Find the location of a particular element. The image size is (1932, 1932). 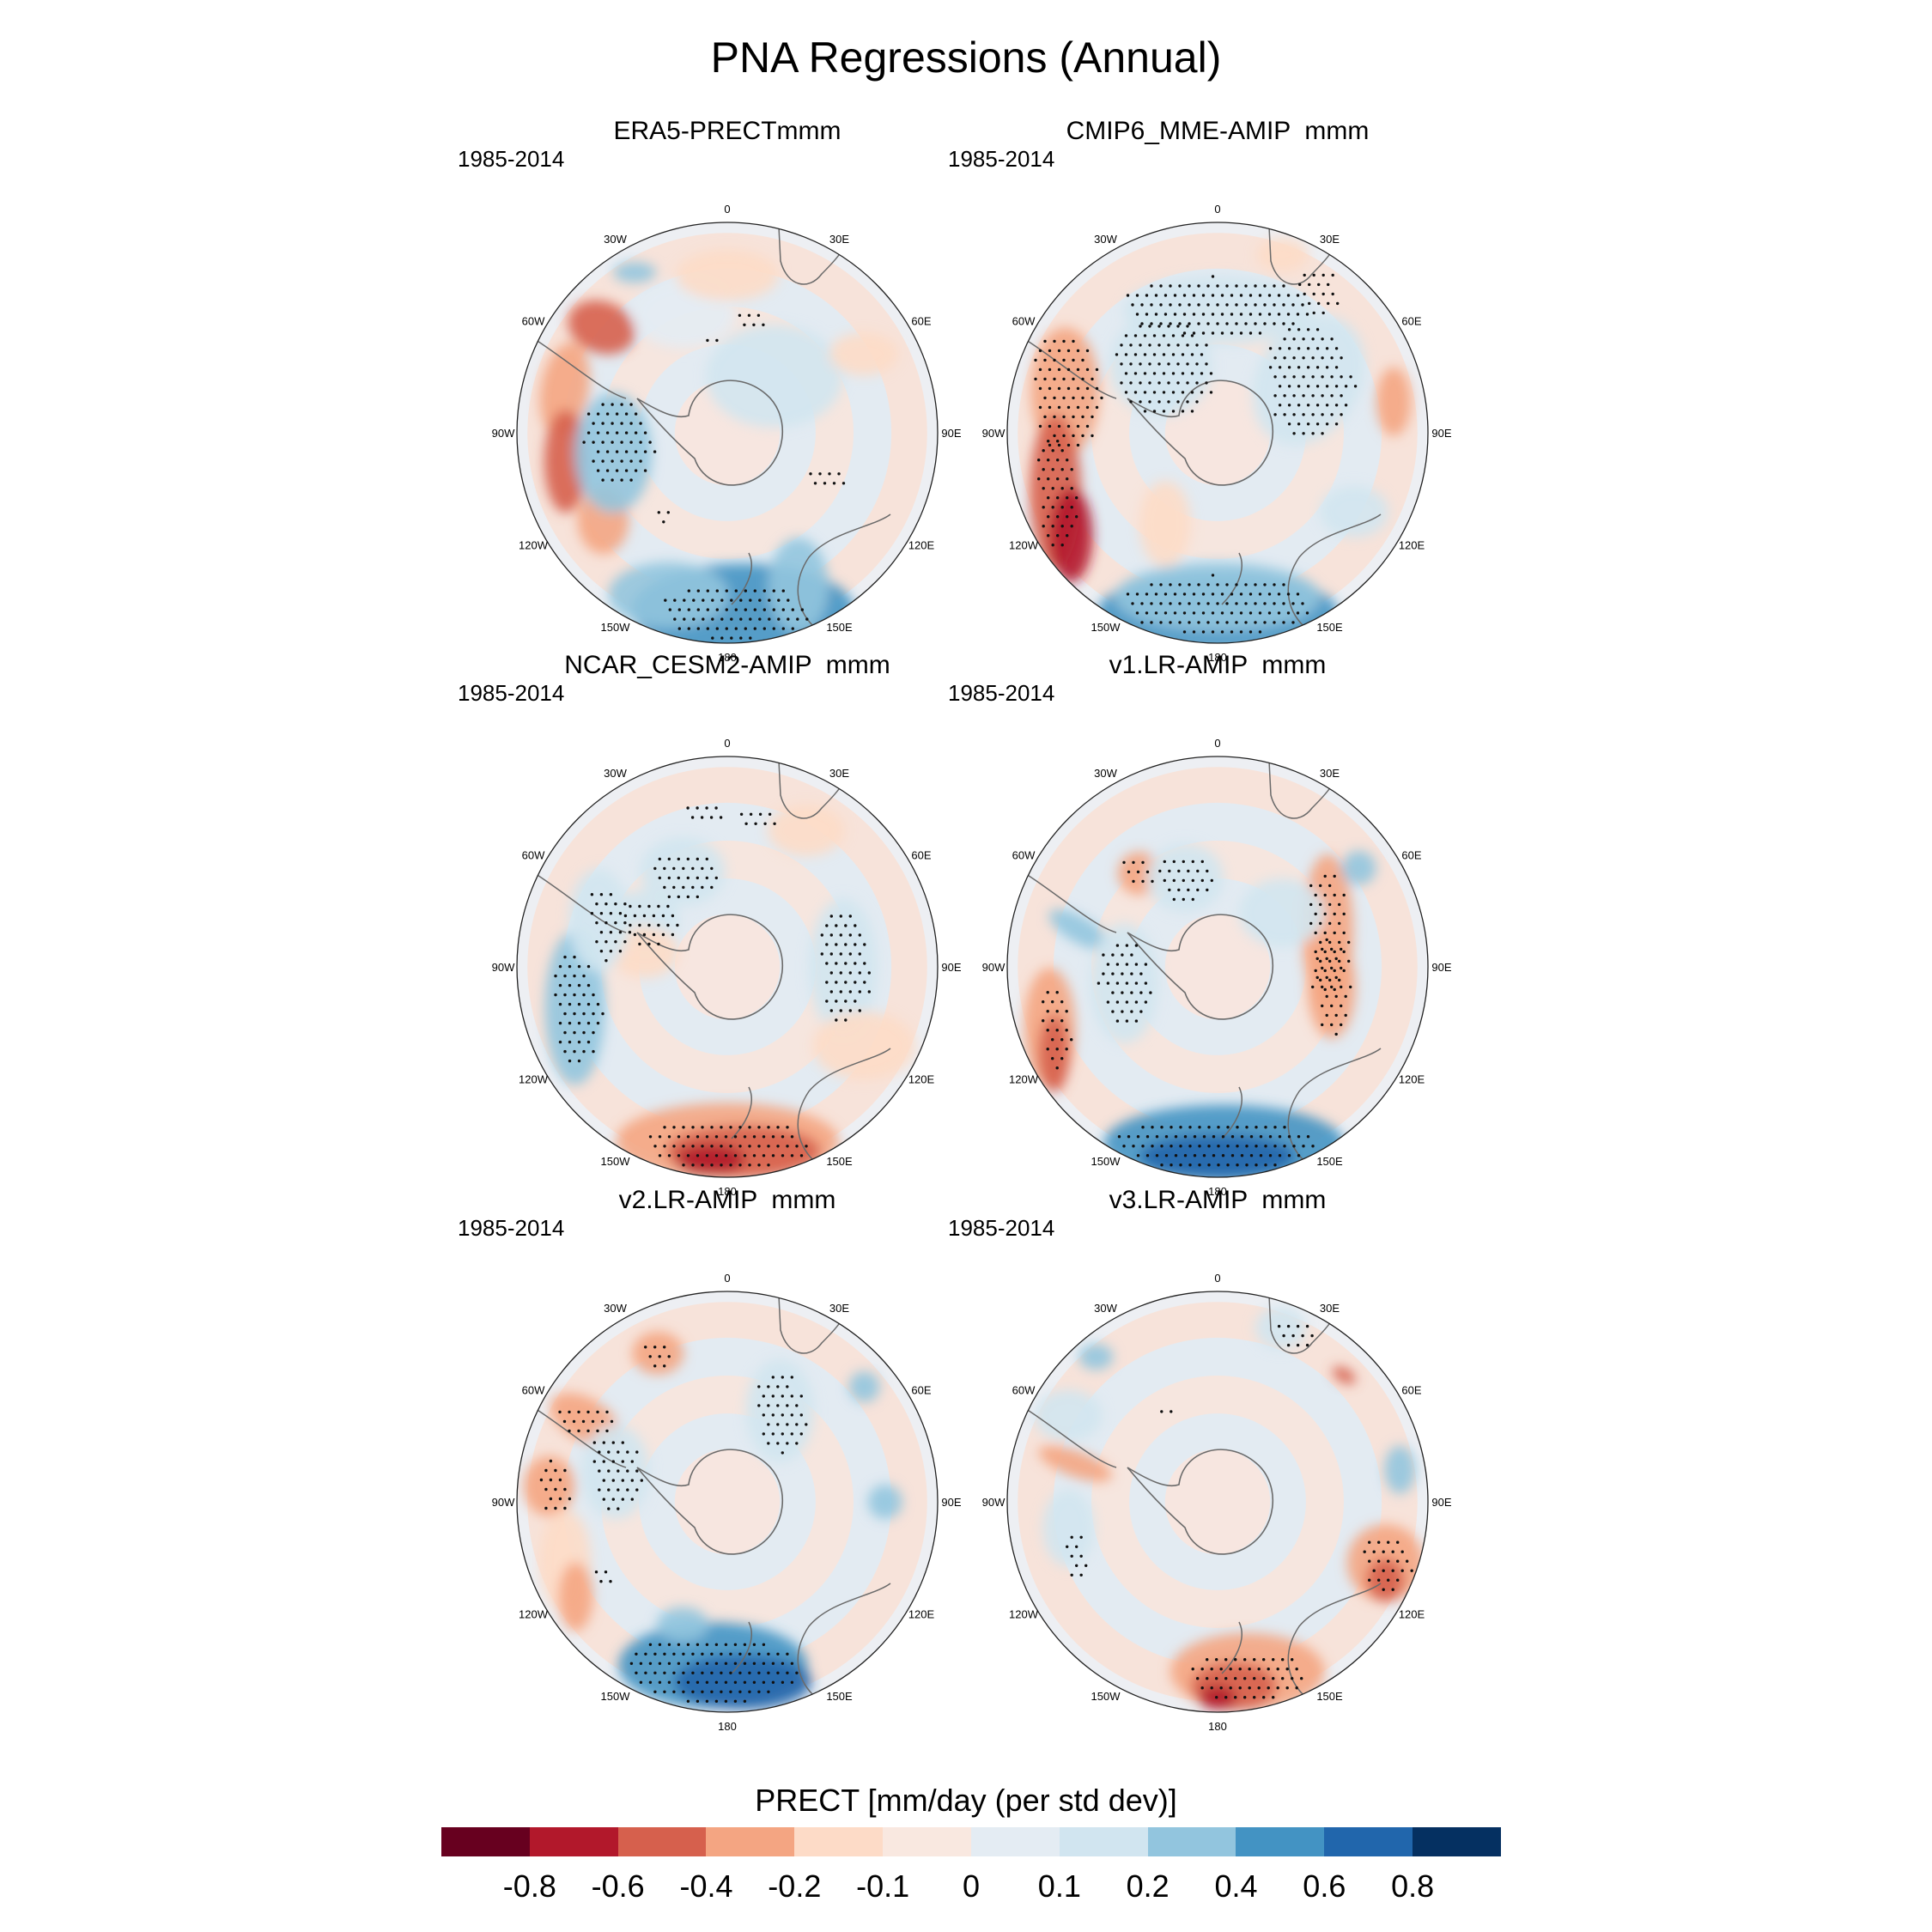

coastline is located at coordinates (742, 1647).